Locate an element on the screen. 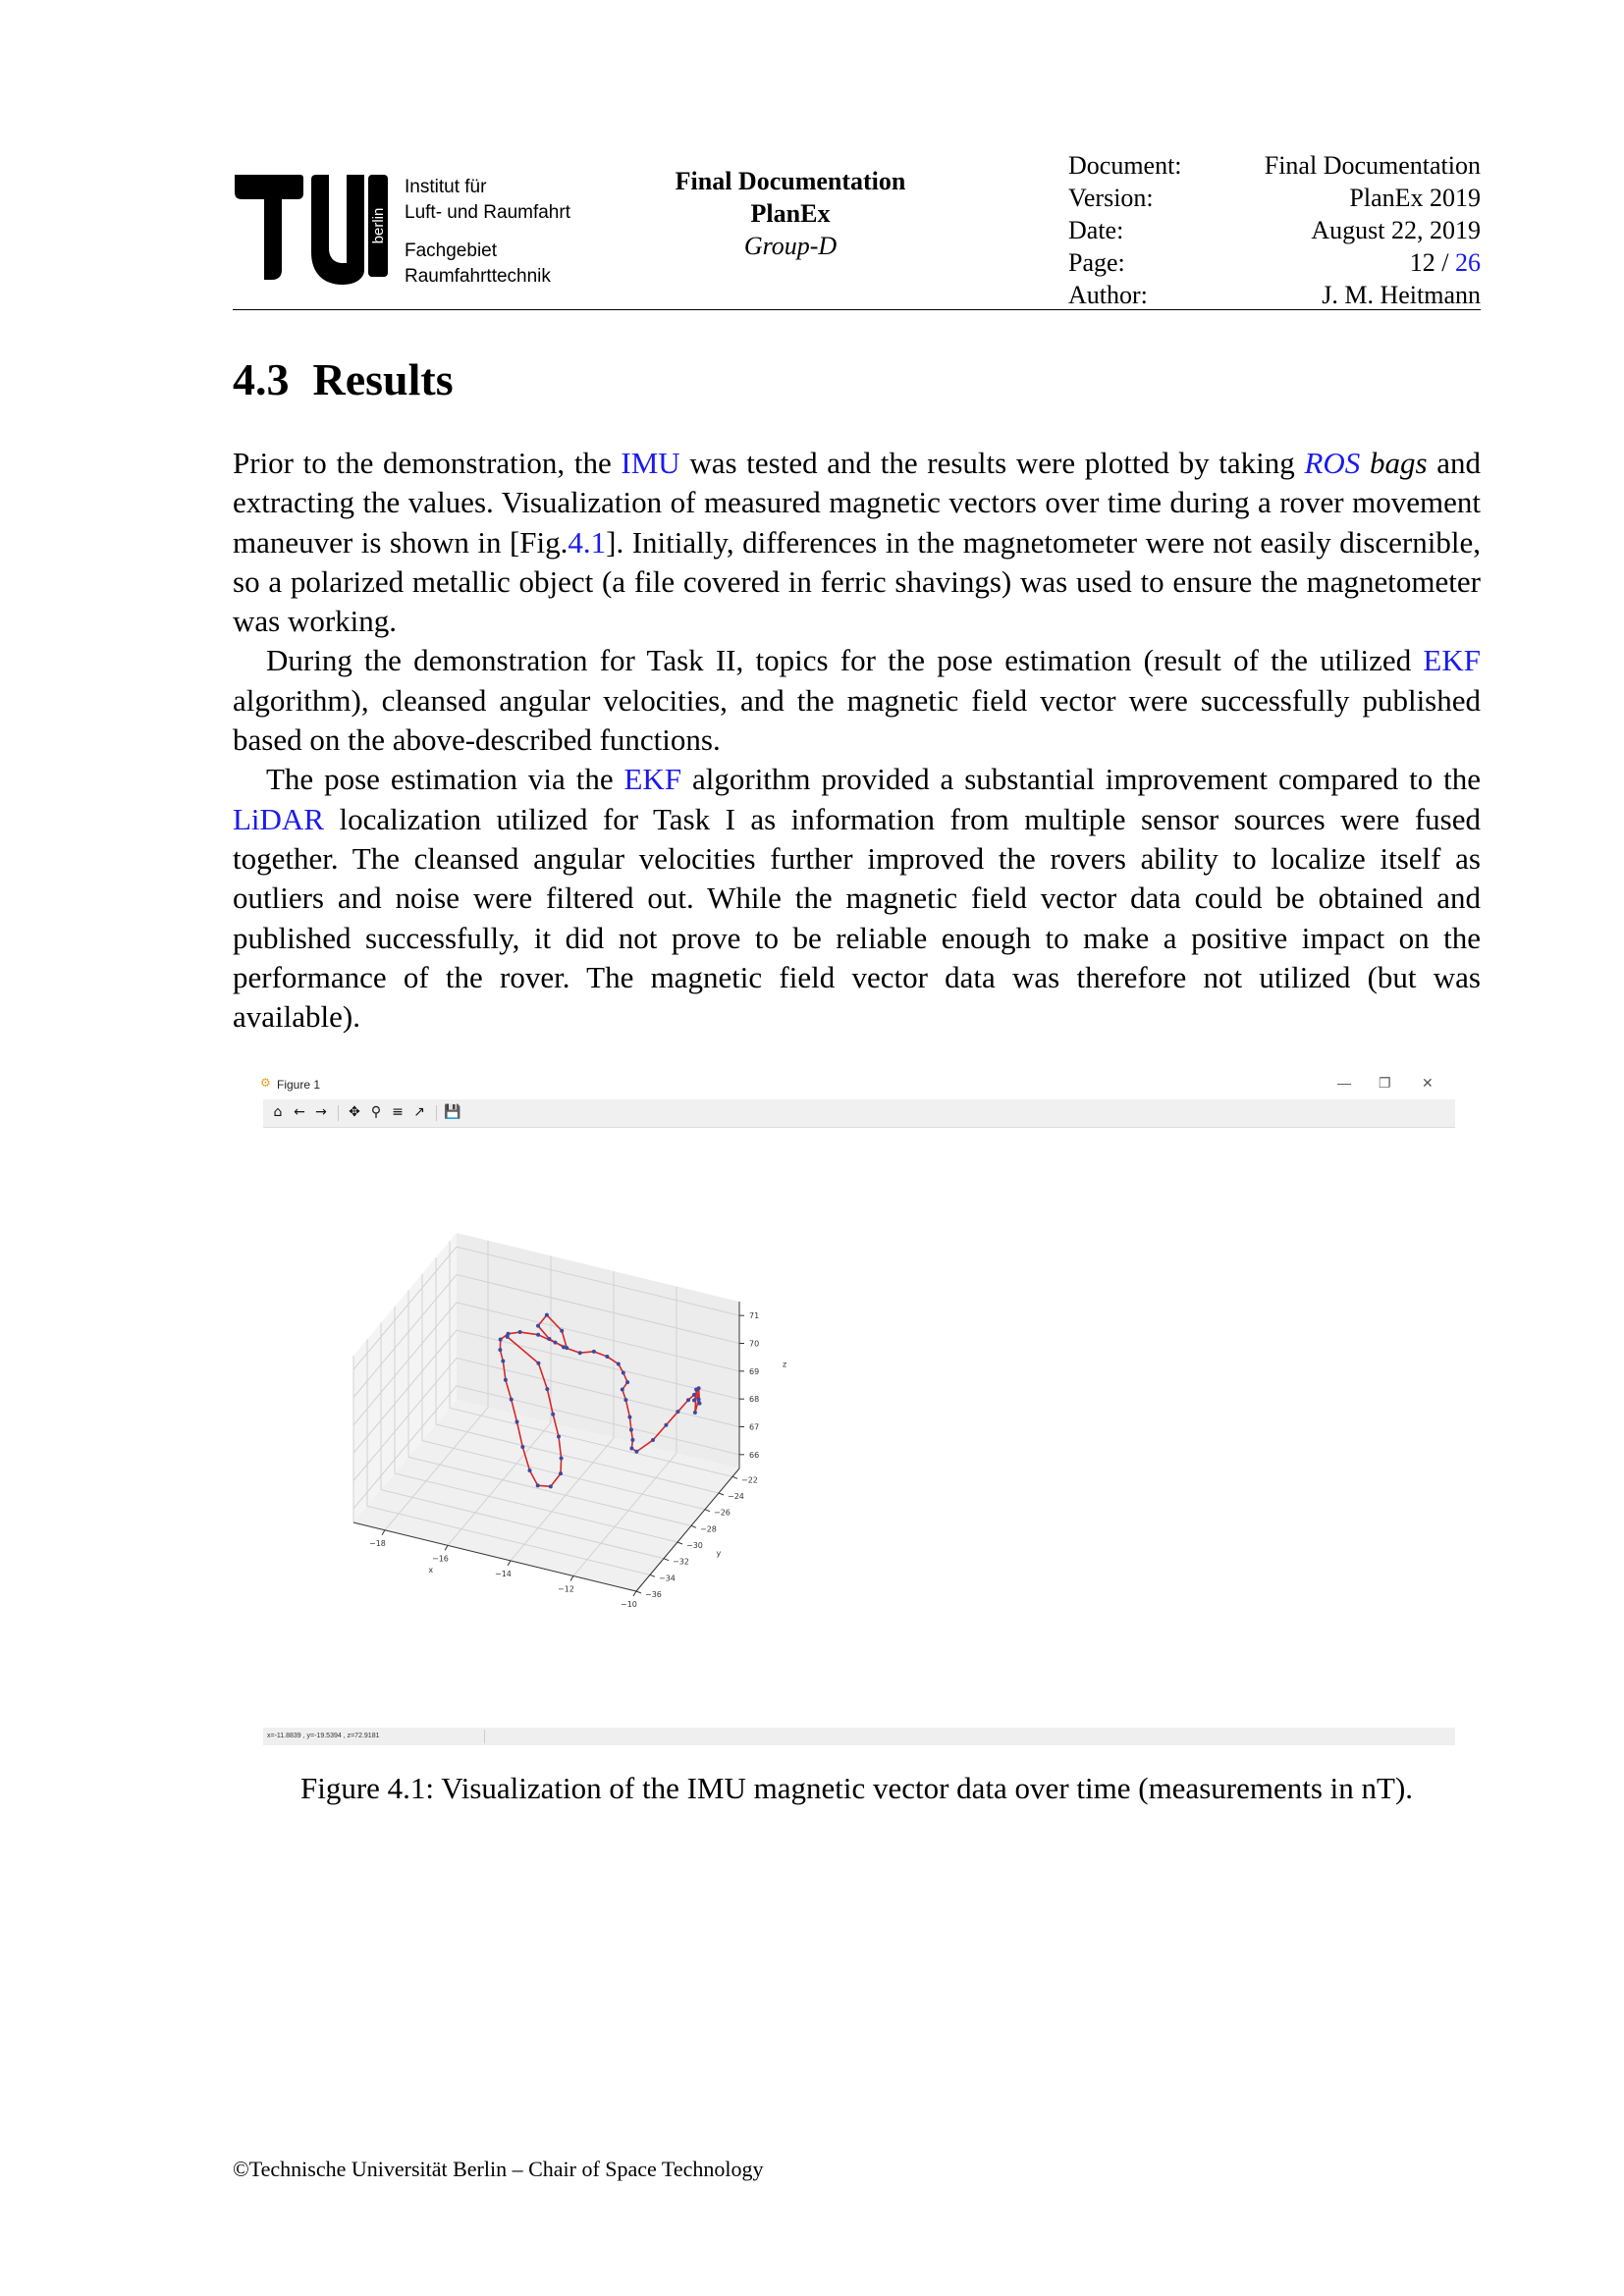 Image resolution: width=1624 pixels, height=2296 pixels. department-line: Raumfahrttechnik is located at coordinates (478, 276).